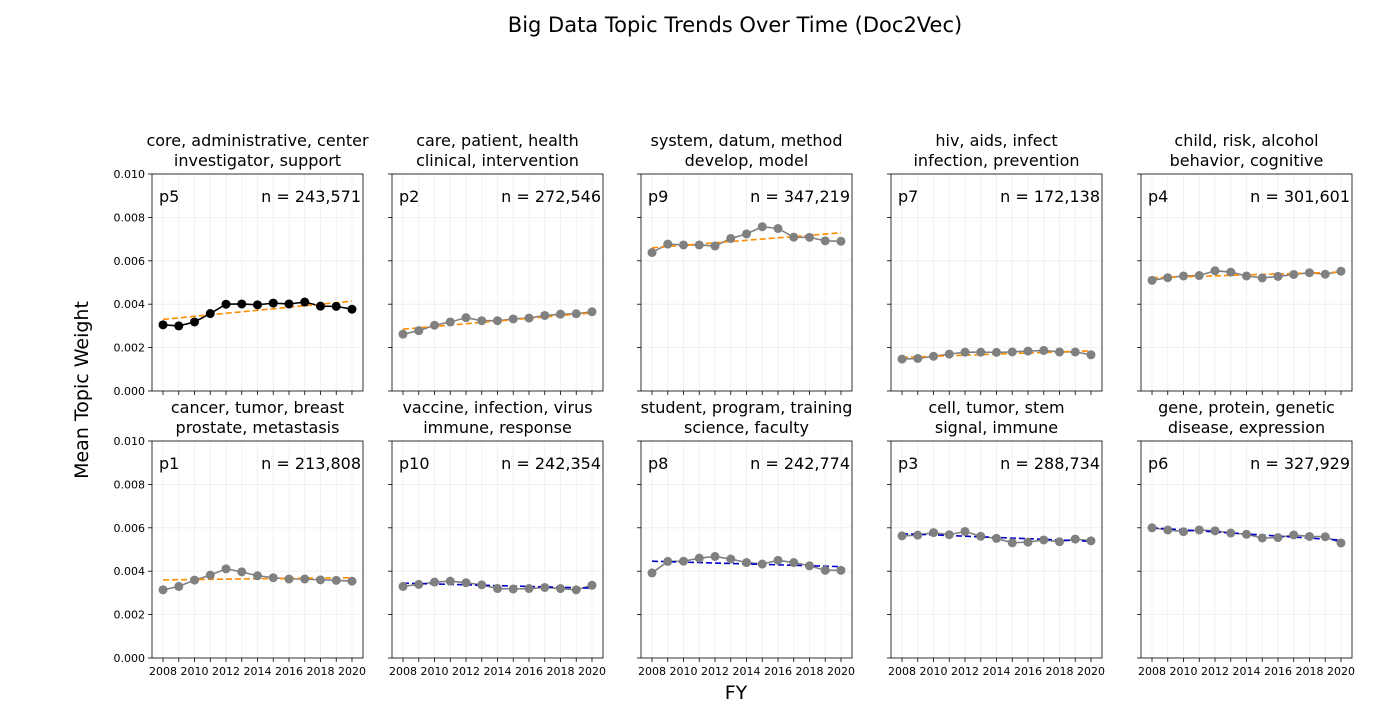  What do you see at coordinates (82, 390) in the screenshot?
I see `y-axis-label: Mean Topic Weight` at bounding box center [82, 390].